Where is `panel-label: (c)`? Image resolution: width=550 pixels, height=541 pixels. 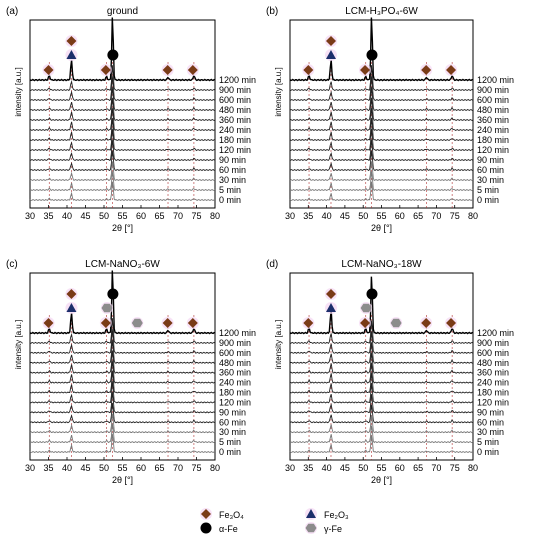 panel-label: (c) is located at coordinates (12, 264).